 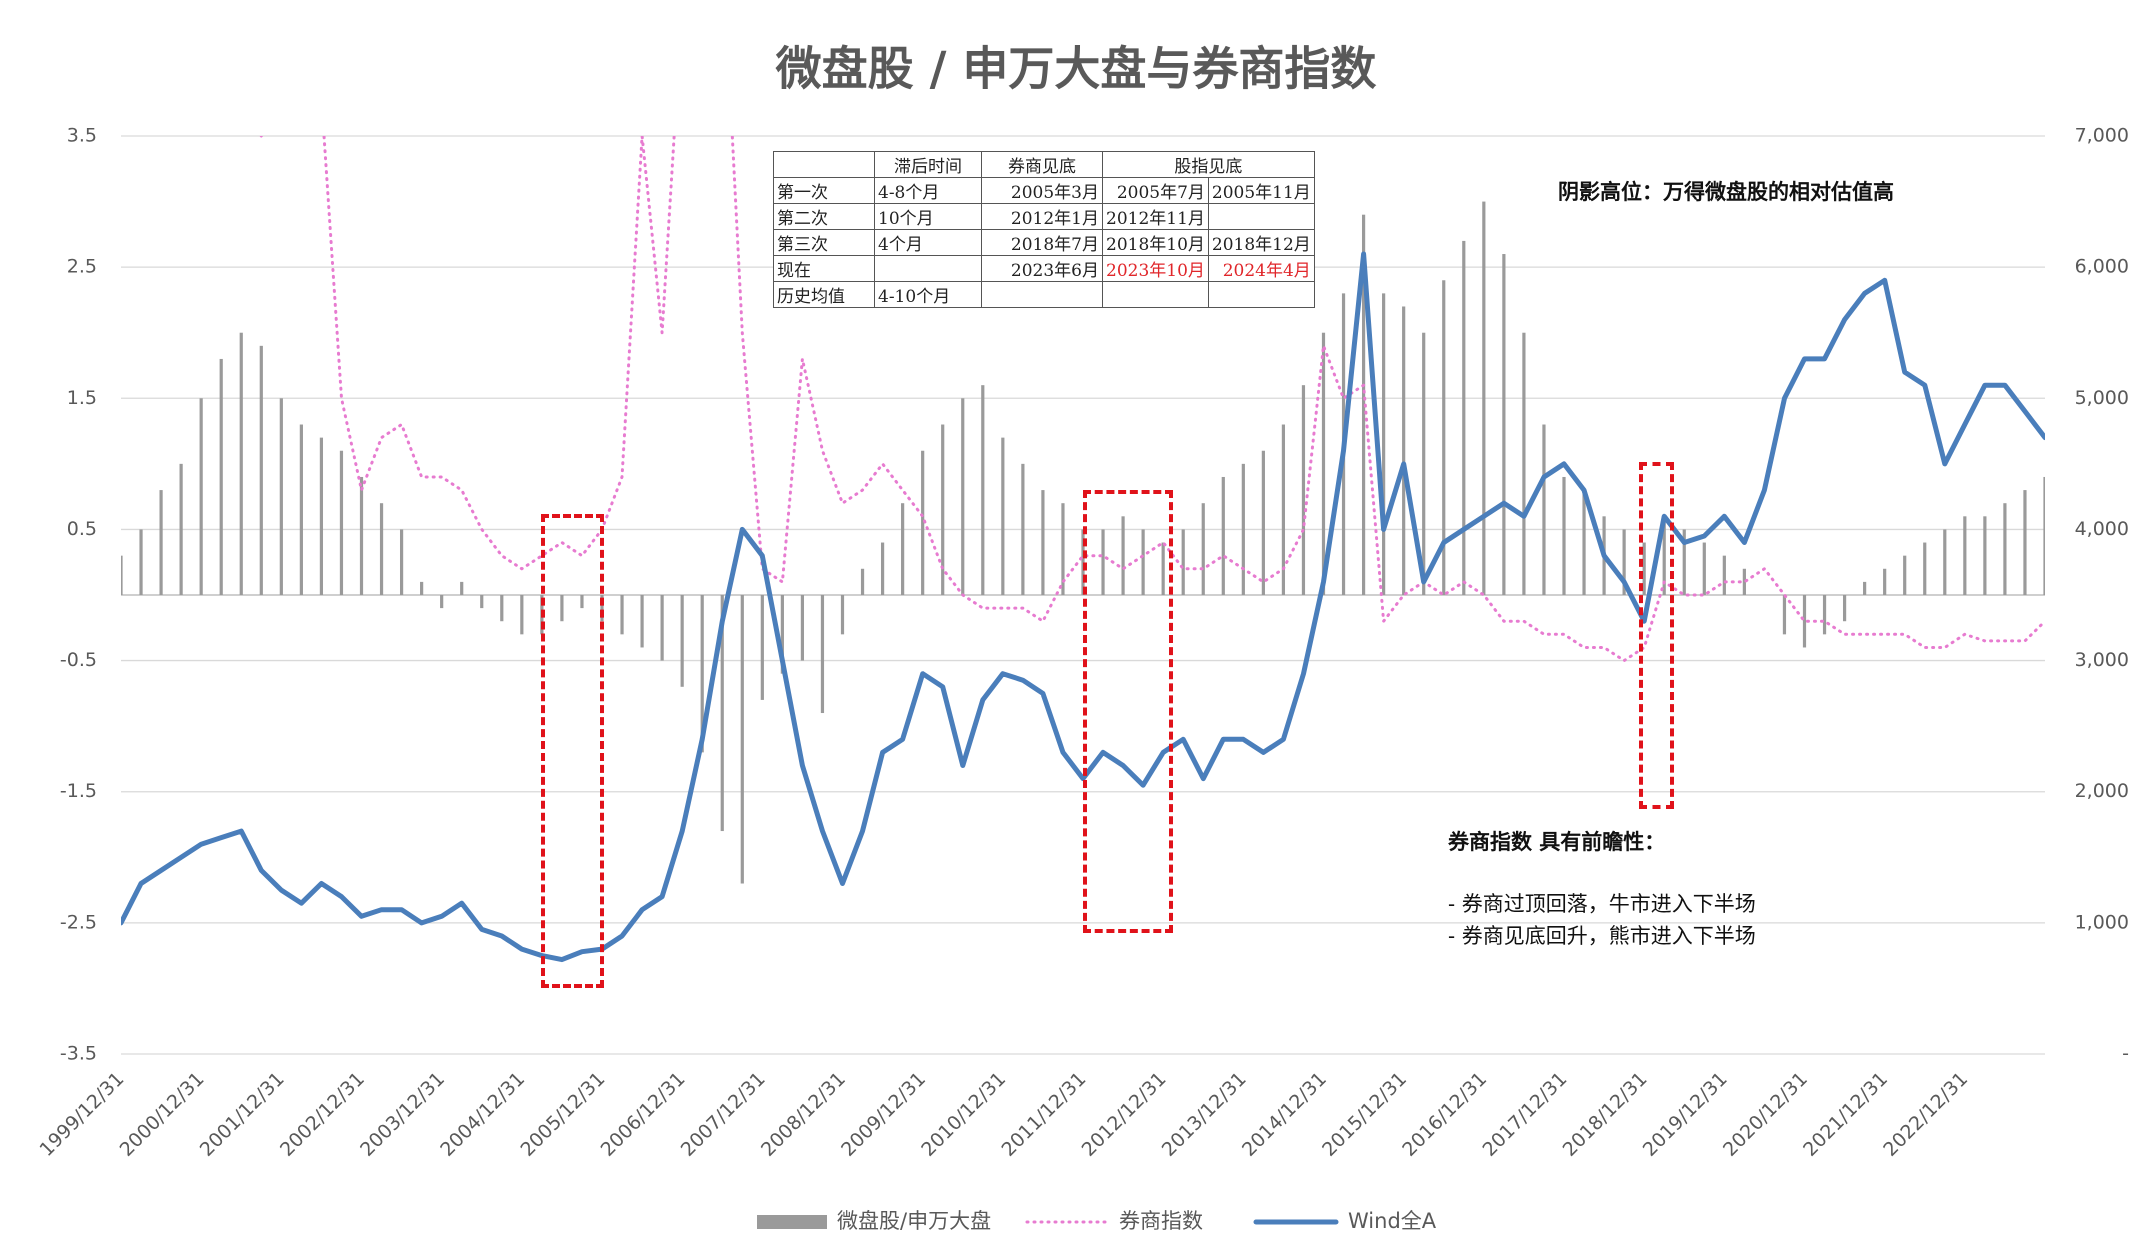 I want to click on y2-tick-label: 2,000, so click(x=2102, y=791).